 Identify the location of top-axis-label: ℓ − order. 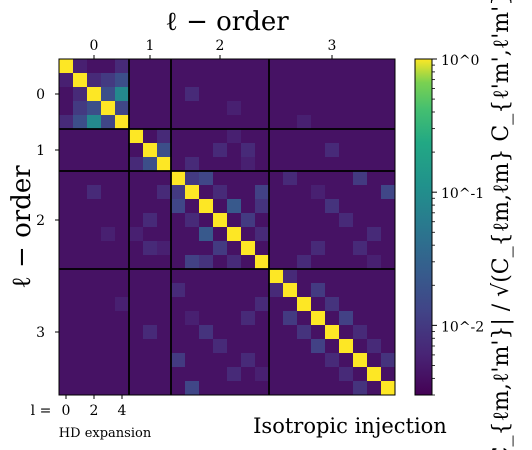
(227, 22).